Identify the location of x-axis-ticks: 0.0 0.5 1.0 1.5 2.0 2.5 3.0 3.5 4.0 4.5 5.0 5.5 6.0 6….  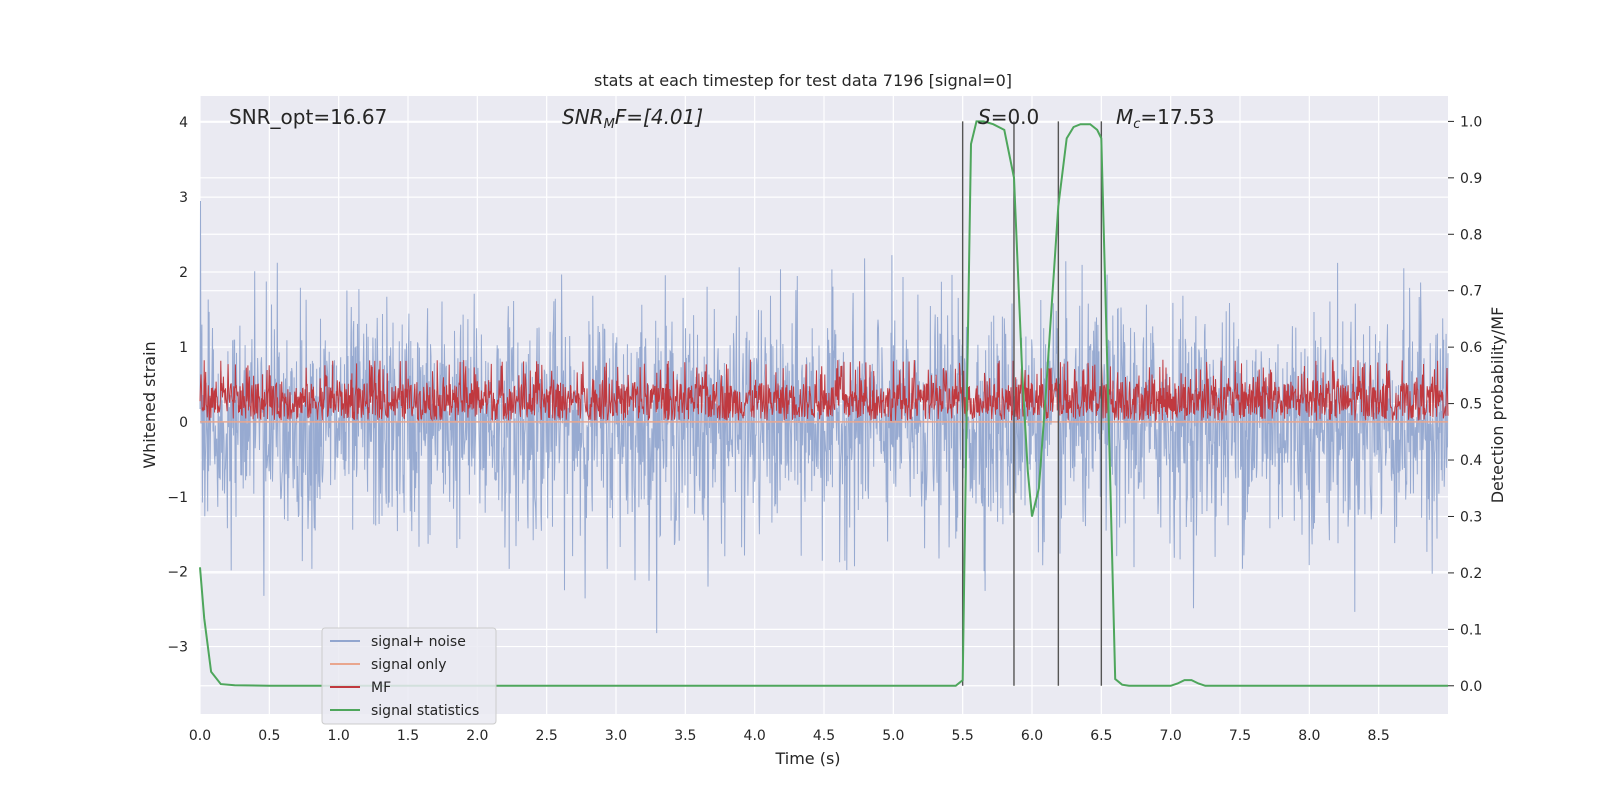
(789, 736).